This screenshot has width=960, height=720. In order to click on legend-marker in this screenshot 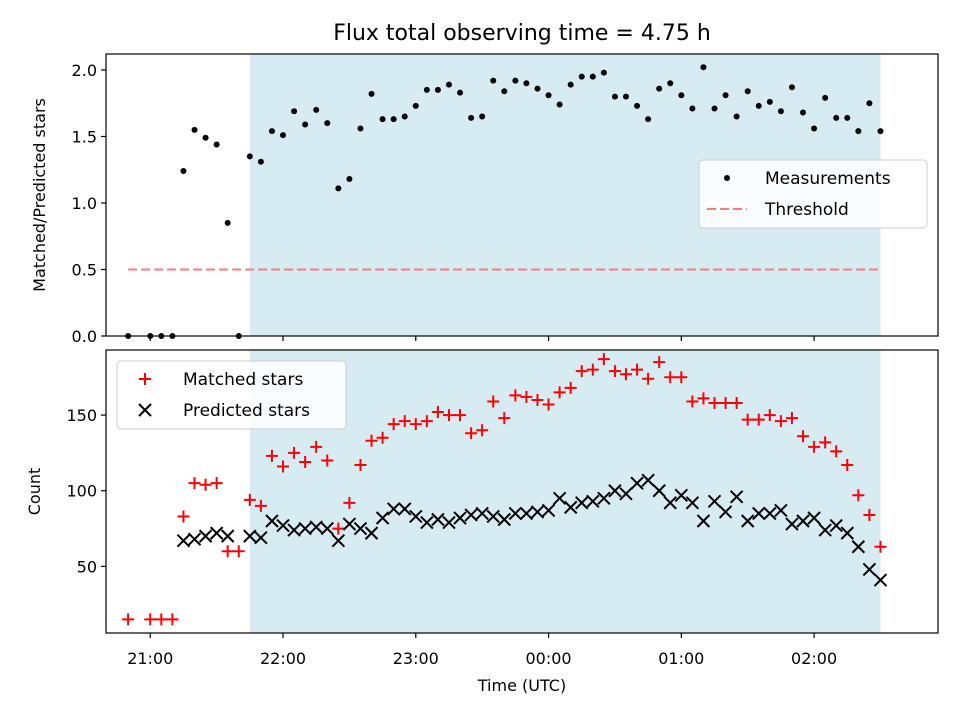, I will do `click(145, 410)`.